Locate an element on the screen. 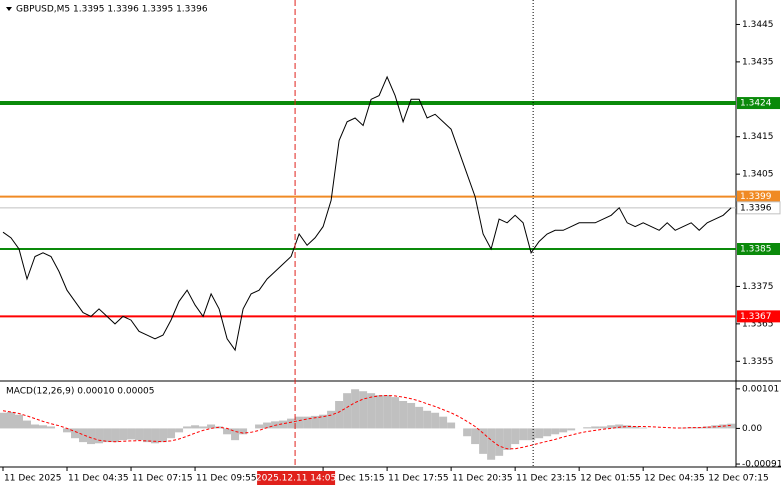  x-tick-label: 11 Dec 2025 is located at coordinates (33, 479).